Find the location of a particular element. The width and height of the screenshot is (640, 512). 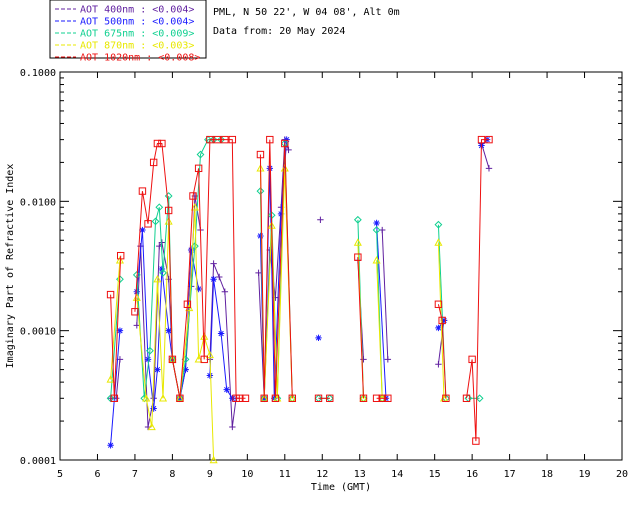

x-tick-label: 19 is located at coordinates (585, 474).